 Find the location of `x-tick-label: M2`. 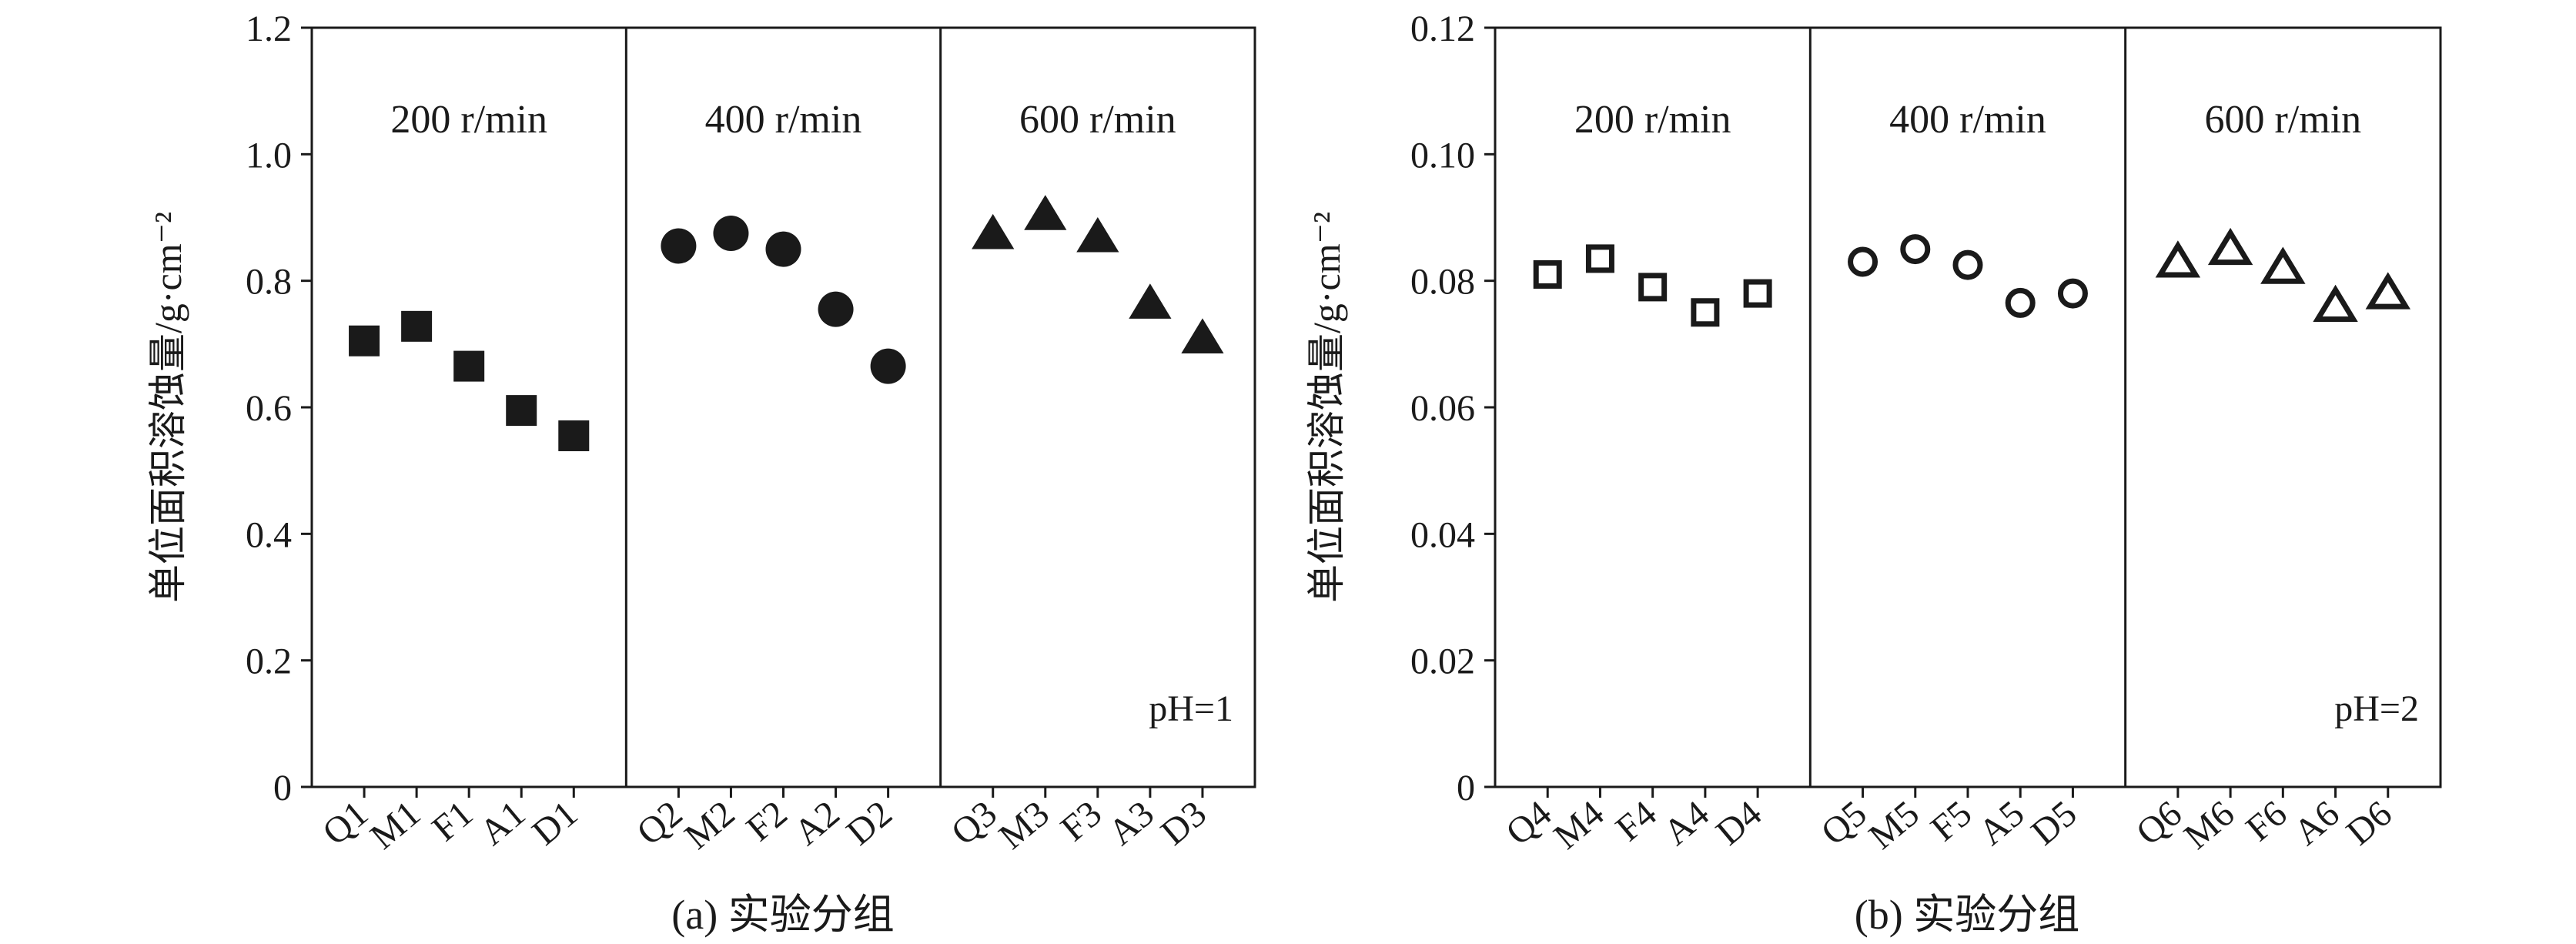

x-tick-label: M2 is located at coordinates (709, 825).